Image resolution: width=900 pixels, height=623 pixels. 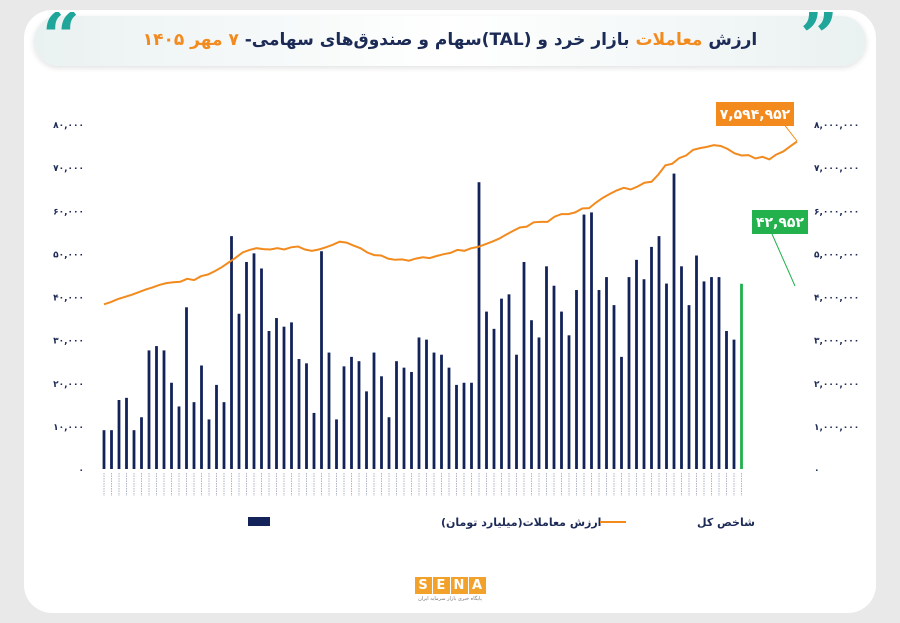 What do you see at coordinates (68, 255) in the screenshot?
I see `left-tick-label: ۵۰,۰۰۰` at bounding box center [68, 255].